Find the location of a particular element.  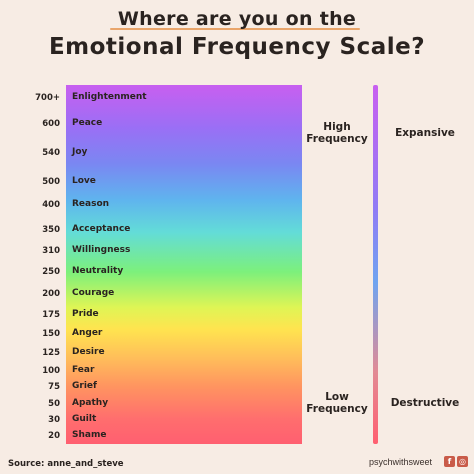

level-name: Grief is located at coordinates (84, 386).